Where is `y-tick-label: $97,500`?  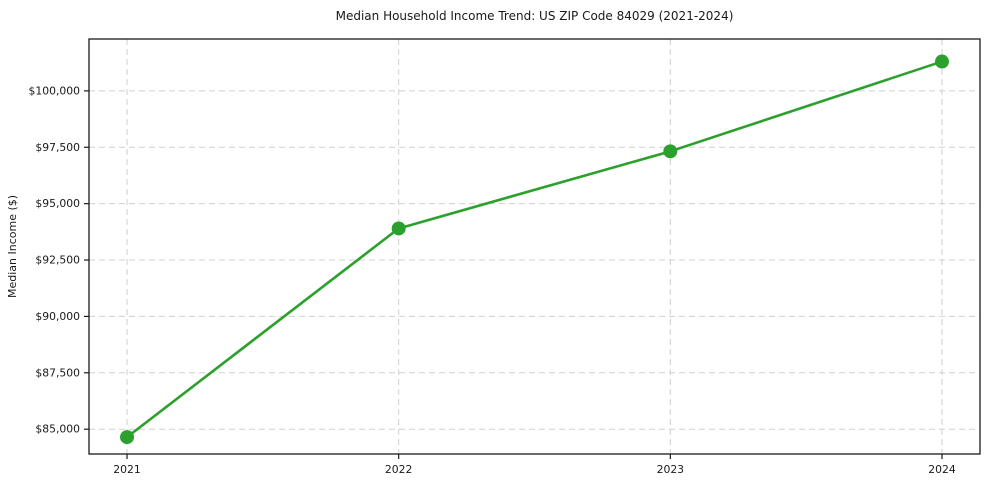
y-tick-label: $97,500 is located at coordinates (57, 147).